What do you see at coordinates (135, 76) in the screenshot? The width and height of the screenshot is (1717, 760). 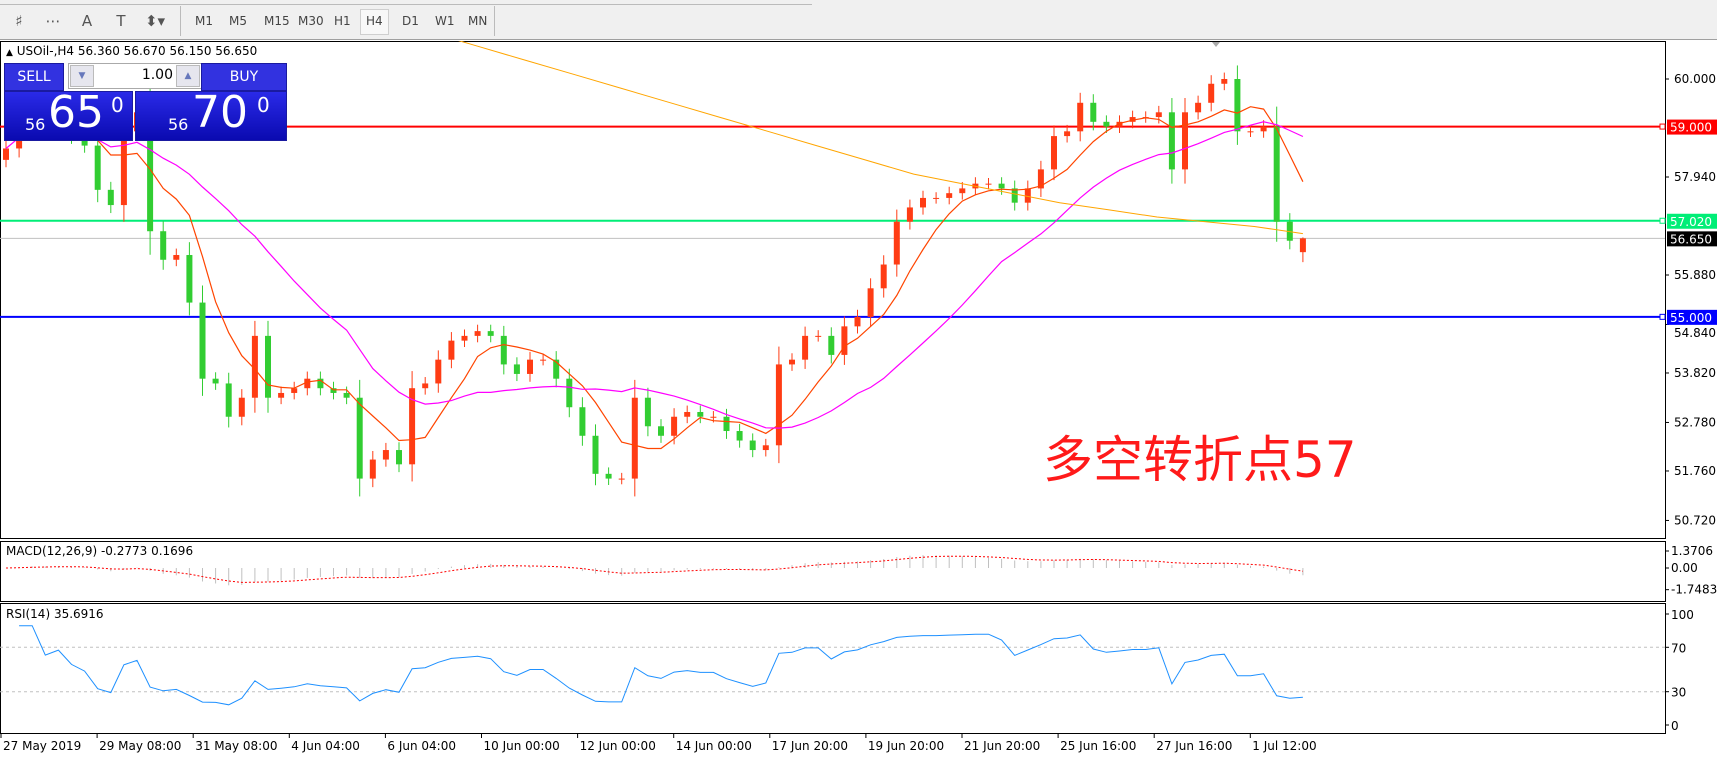 I see `lot-size-field: ▼ 1.00 ▲` at bounding box center [135, 76].